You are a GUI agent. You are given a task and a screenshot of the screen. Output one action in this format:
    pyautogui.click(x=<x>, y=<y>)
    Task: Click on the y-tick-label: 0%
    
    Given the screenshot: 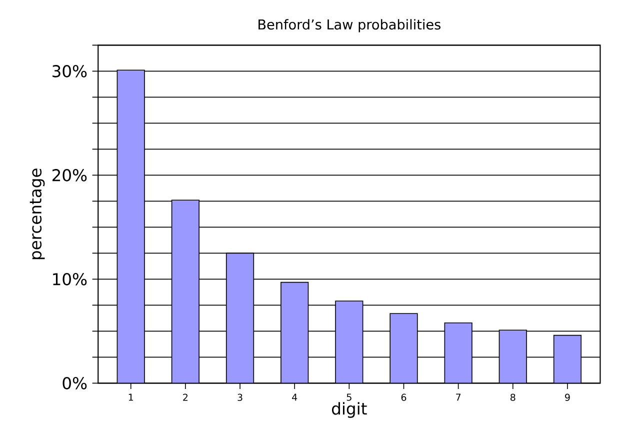 What is the action you would take?
    pyautogui.click(x=74, y=383)
    